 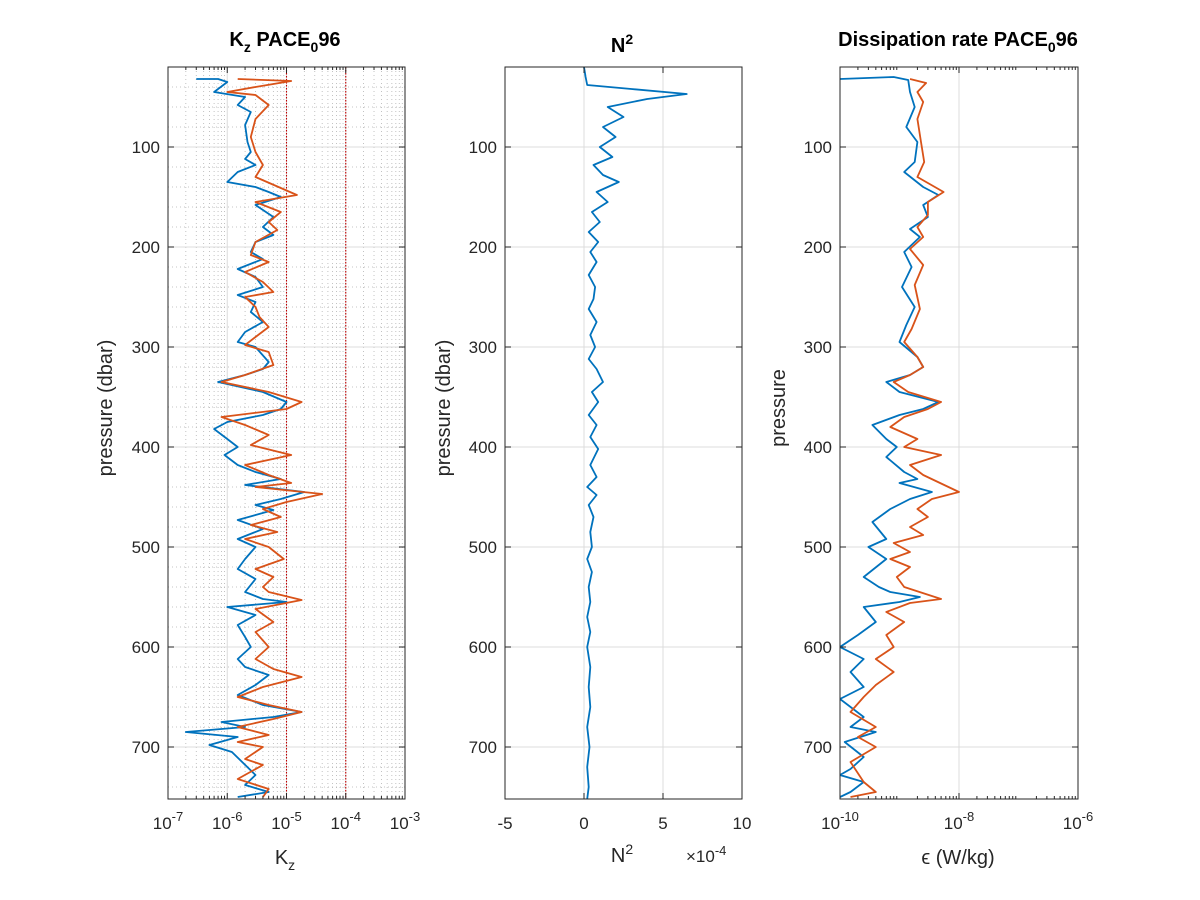 I want to click on dissipation-y-tick-label: 300, so click(x=818, y=347).